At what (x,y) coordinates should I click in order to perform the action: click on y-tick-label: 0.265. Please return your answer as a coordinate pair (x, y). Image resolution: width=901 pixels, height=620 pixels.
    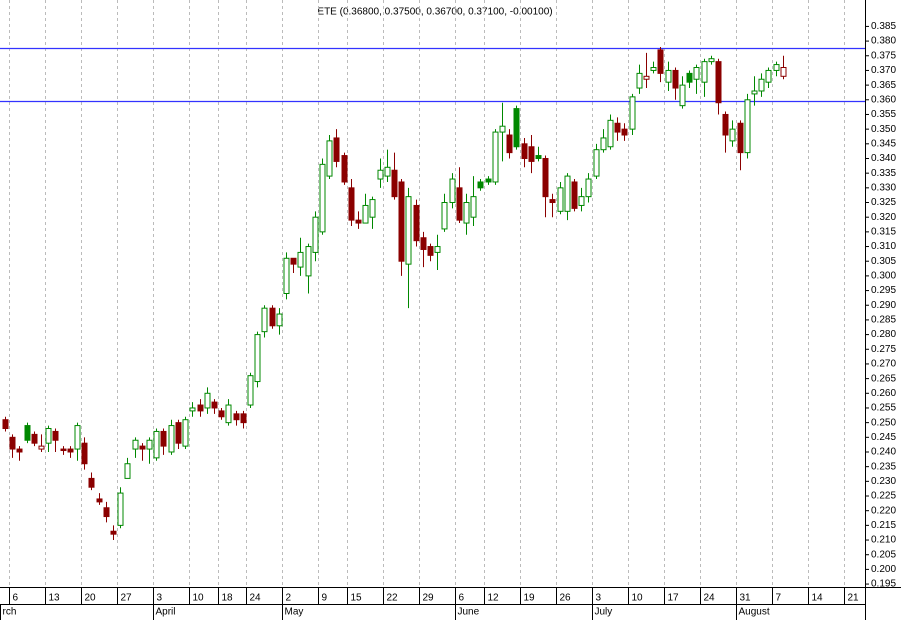
    Looking at the image, I should click on (883, 378).